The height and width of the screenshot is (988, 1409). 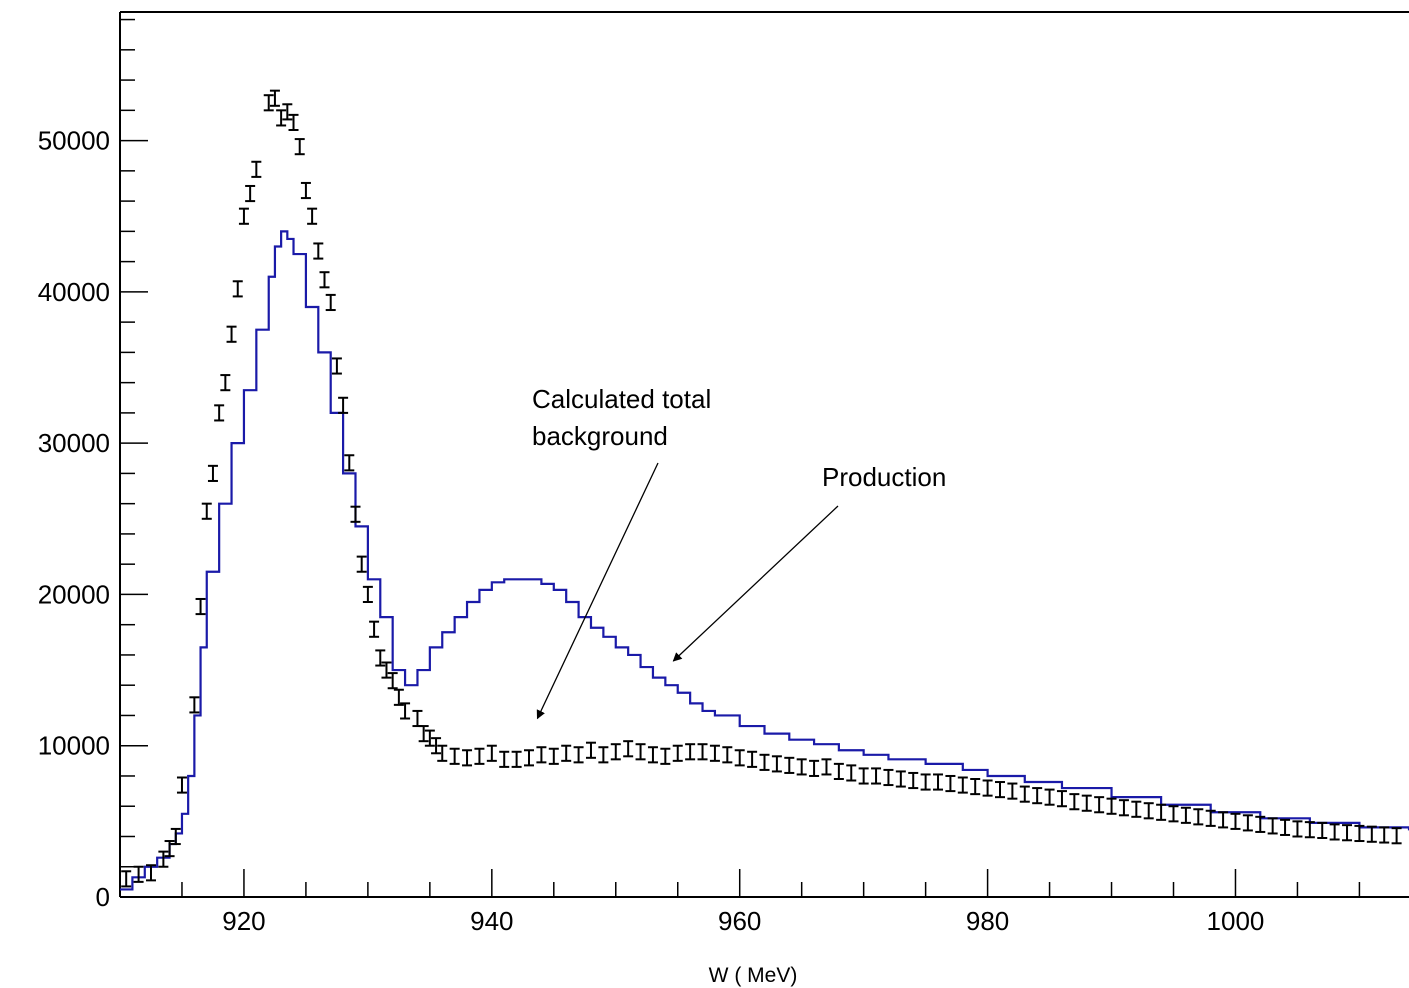 What do you see at coordinates (491, 921) in the screenshot?
I see `x-tick-label: 940` at bounding box center [491, 921].